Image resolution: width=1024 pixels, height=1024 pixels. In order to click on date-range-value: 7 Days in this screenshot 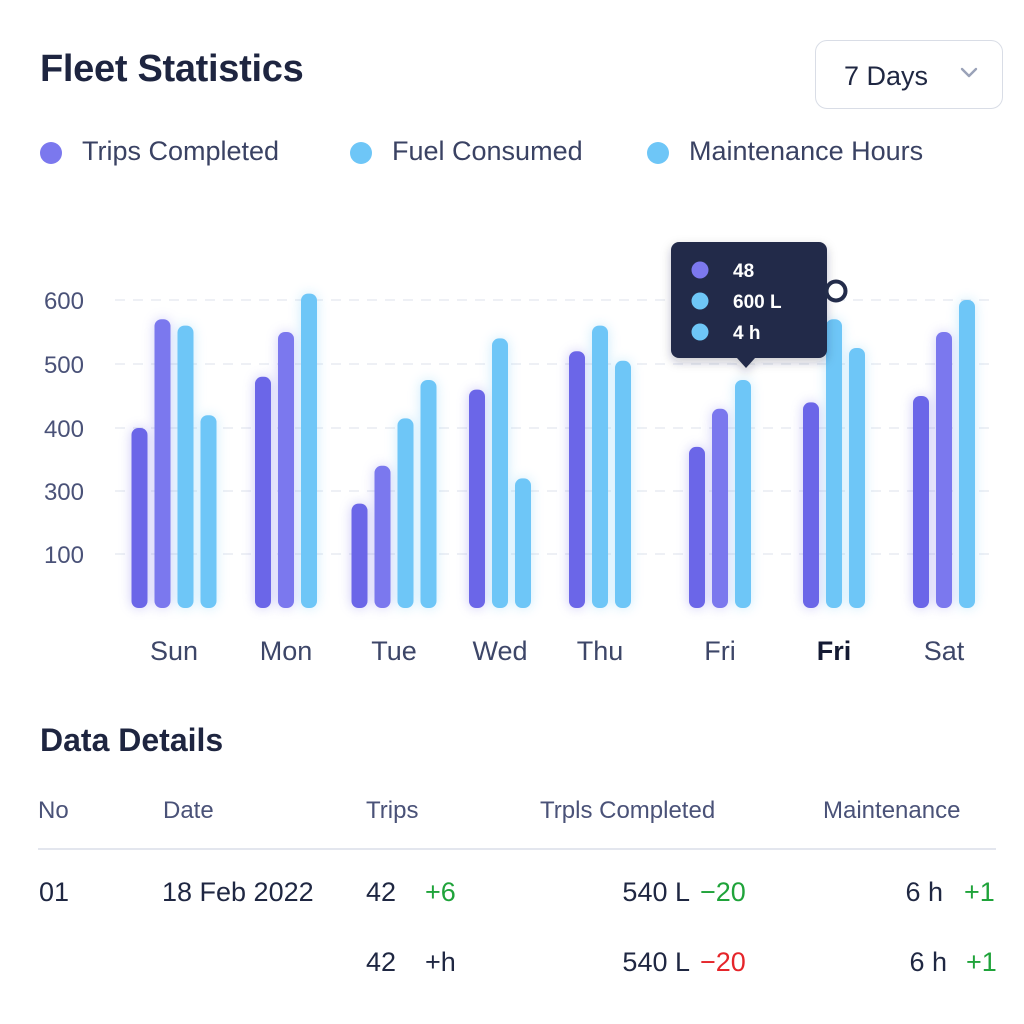, I will do `click(886, 76)`.